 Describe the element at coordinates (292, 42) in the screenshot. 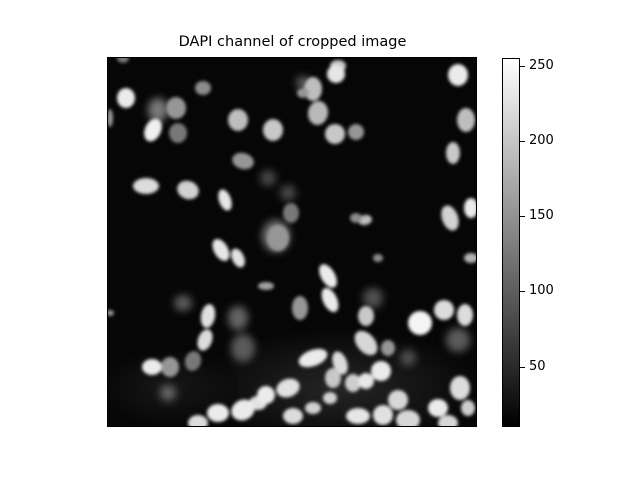

I see `figure-title: DAPI channel of cropped image` at that location.